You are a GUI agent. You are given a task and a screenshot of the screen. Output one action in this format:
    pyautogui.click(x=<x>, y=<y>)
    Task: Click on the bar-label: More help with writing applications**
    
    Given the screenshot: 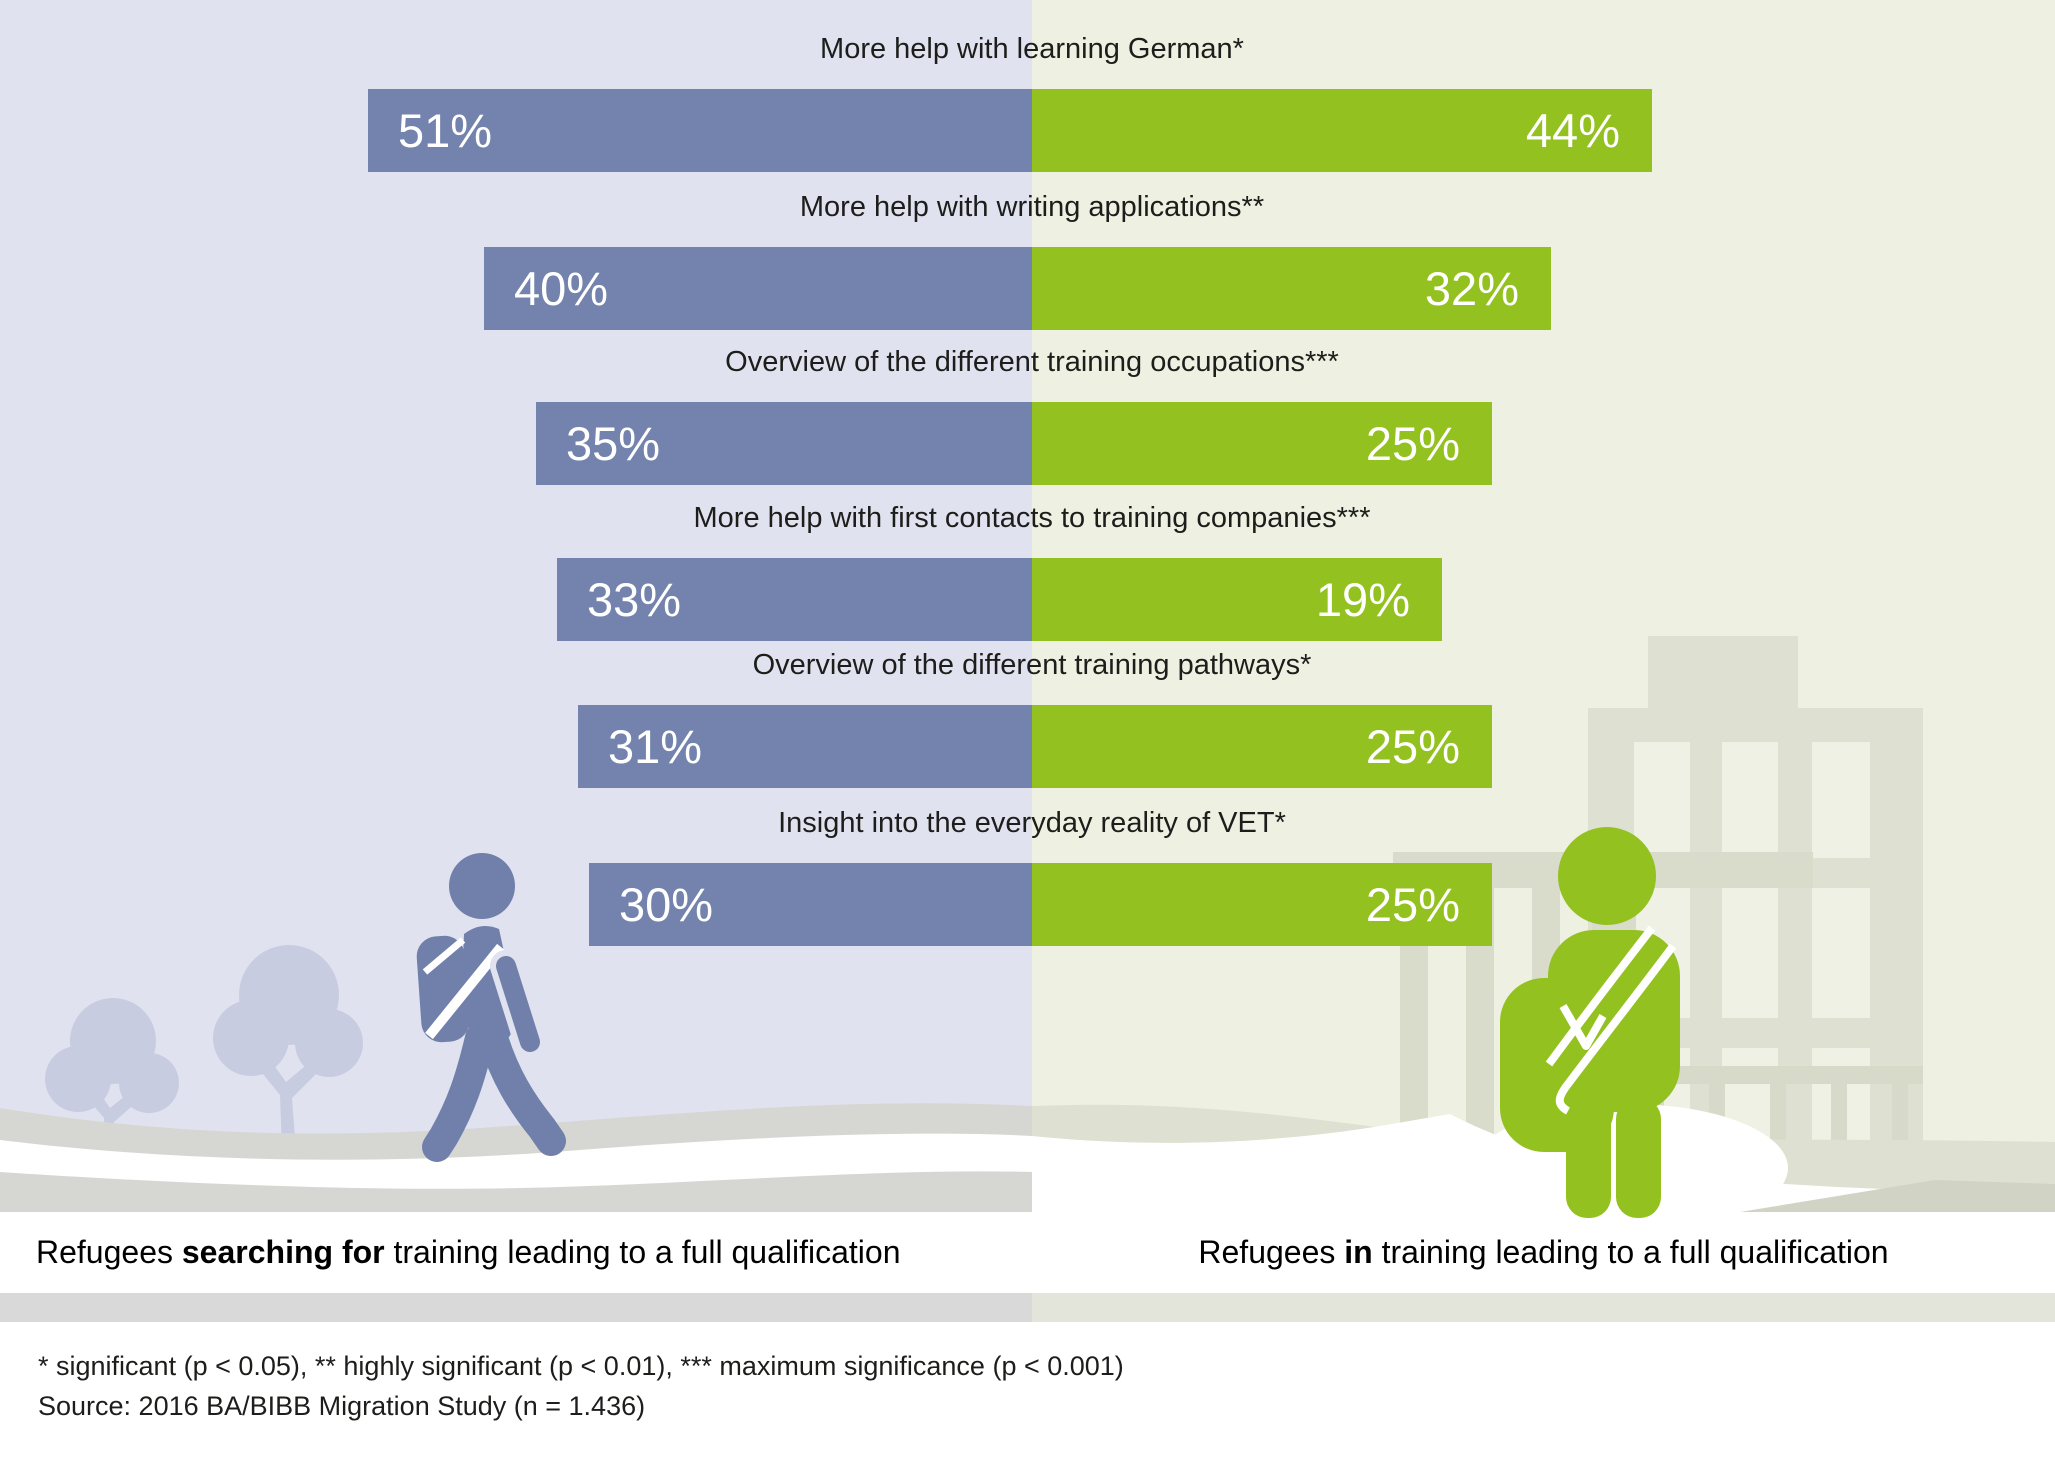 What is the action you would take?
    pyautogui.click(x=1032, y=207)
    